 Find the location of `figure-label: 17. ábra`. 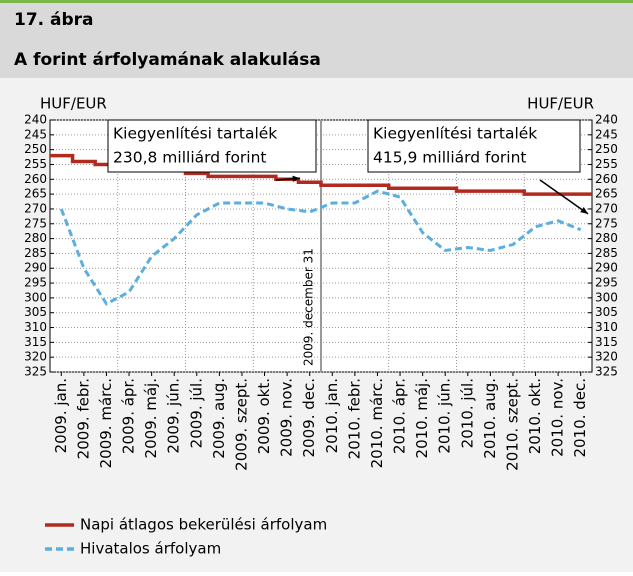

figure-label: 17. ábra is located at coordinates (54, 20).